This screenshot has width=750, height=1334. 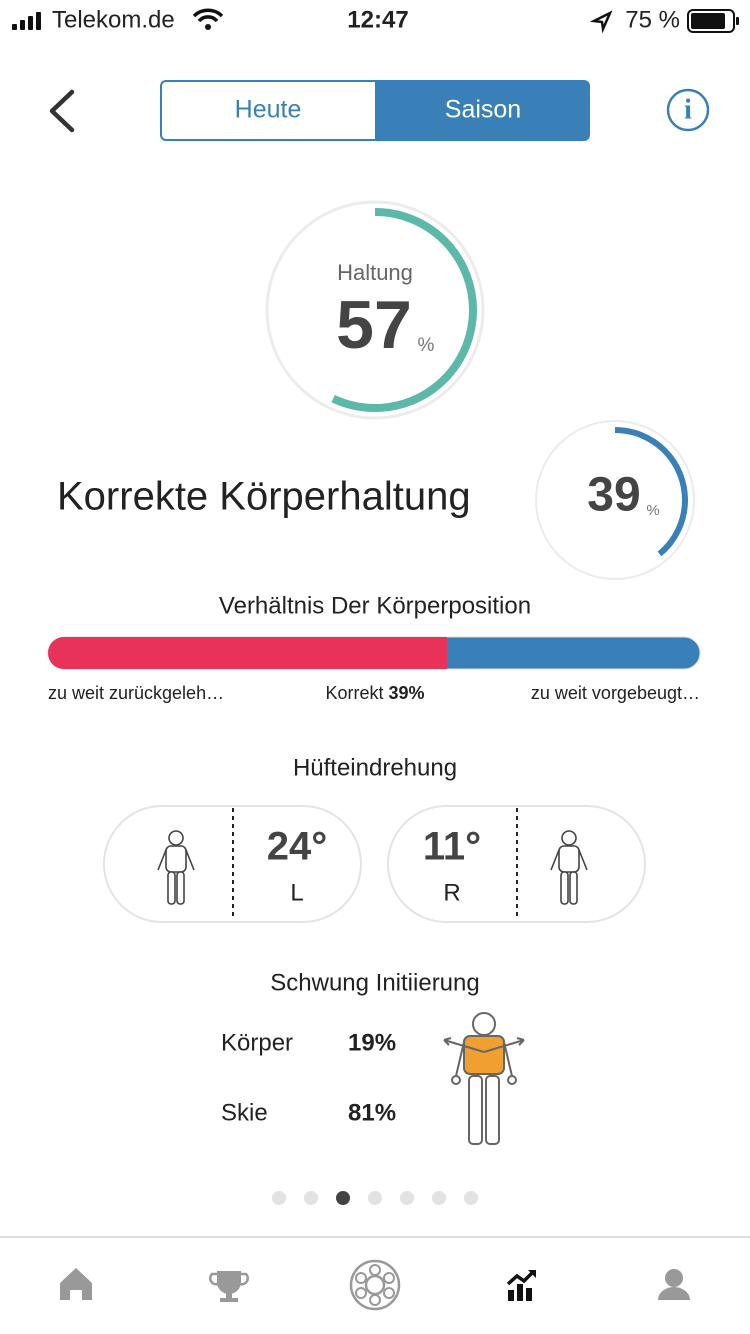 What do you see at coordinates (76, 1284) in the screenshot?
I see `nav-home` at bounding box center [76, 1284].